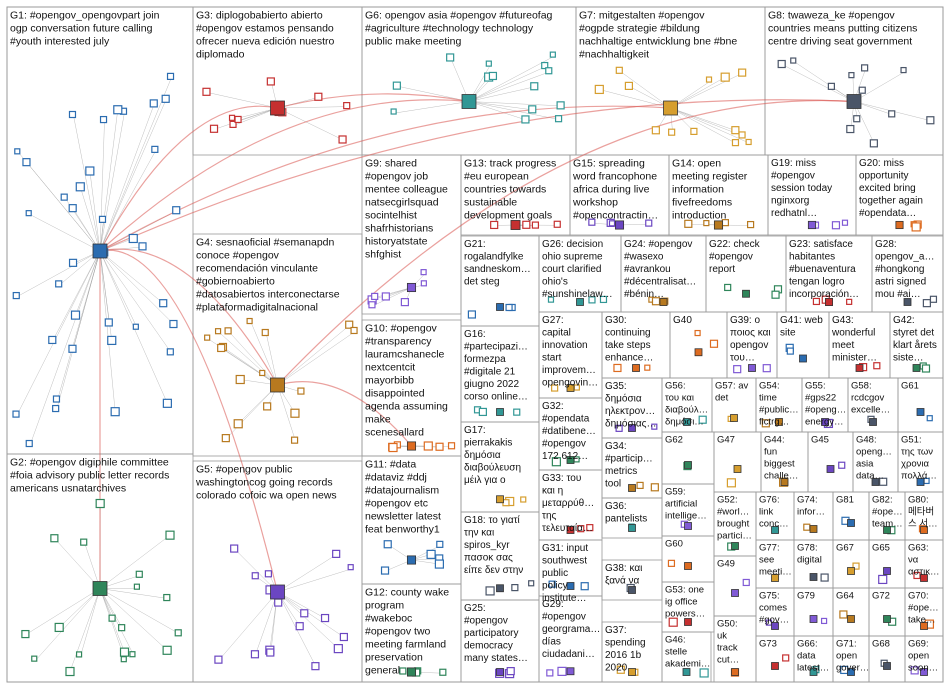  Describe the element at coordinates (405, 645) in the screenshot. I see `group-label-line: meeting farmland` at that location.